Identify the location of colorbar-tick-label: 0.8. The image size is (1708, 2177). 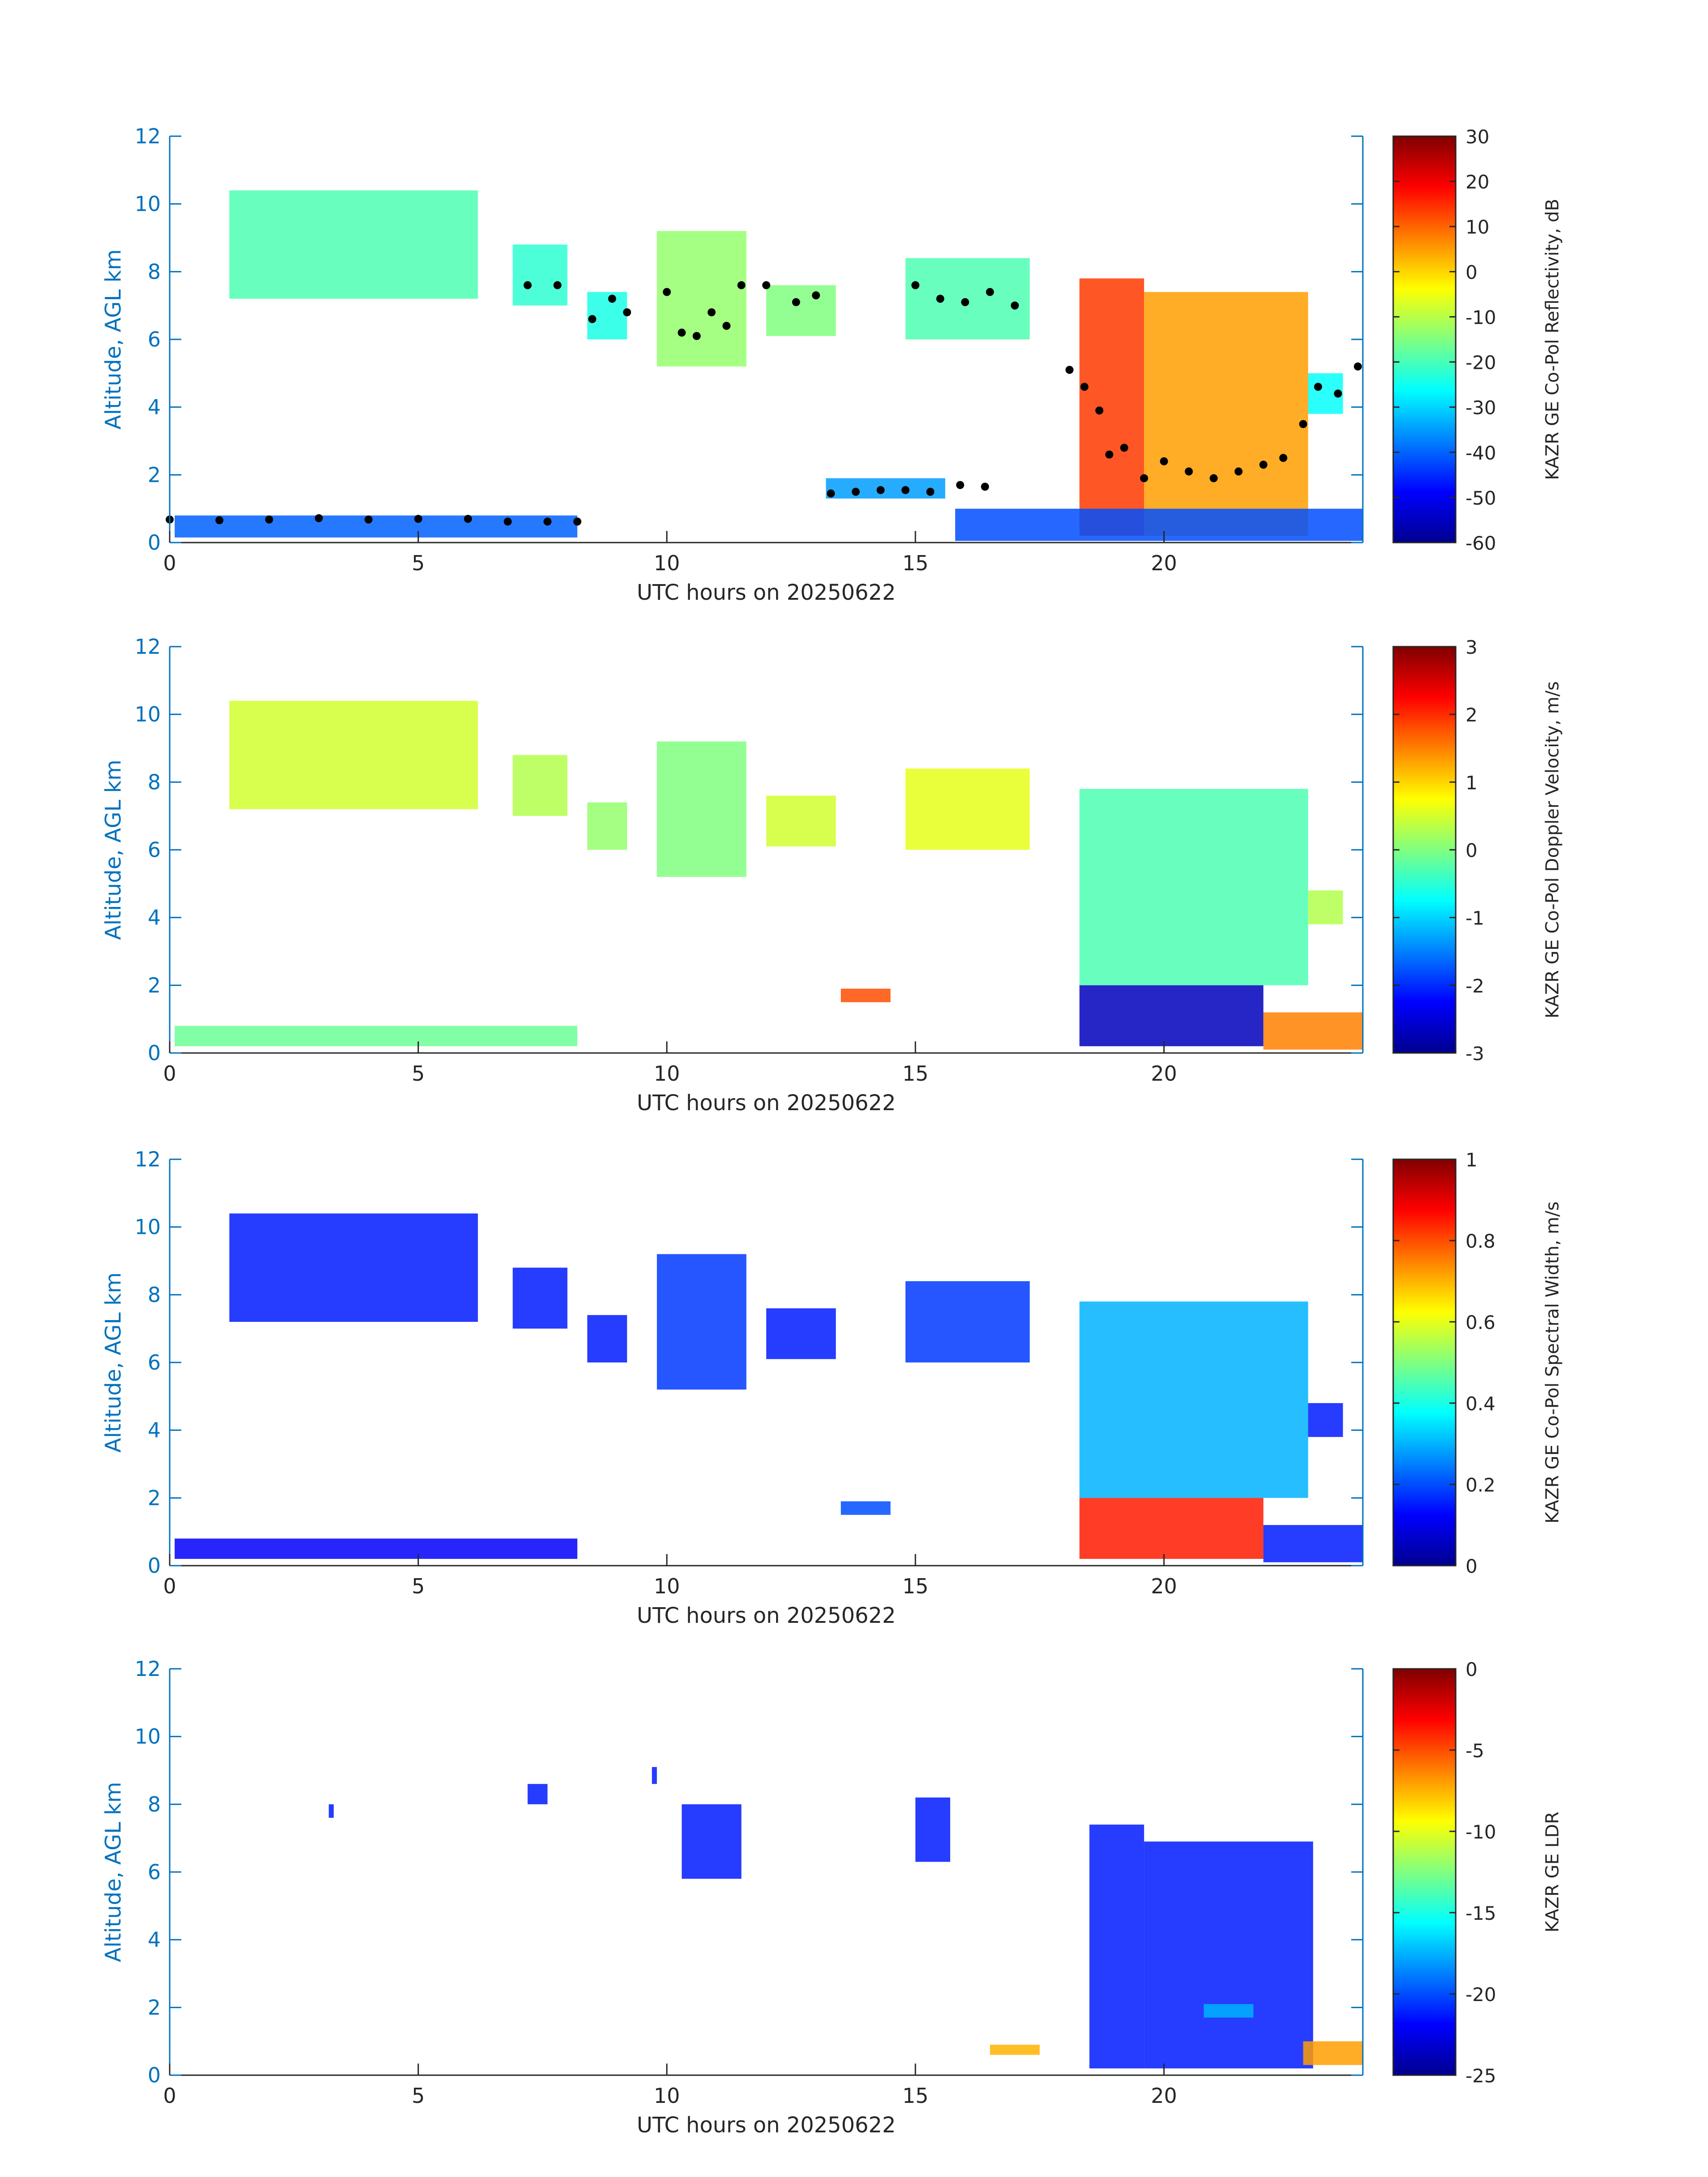
(1480, 1241).